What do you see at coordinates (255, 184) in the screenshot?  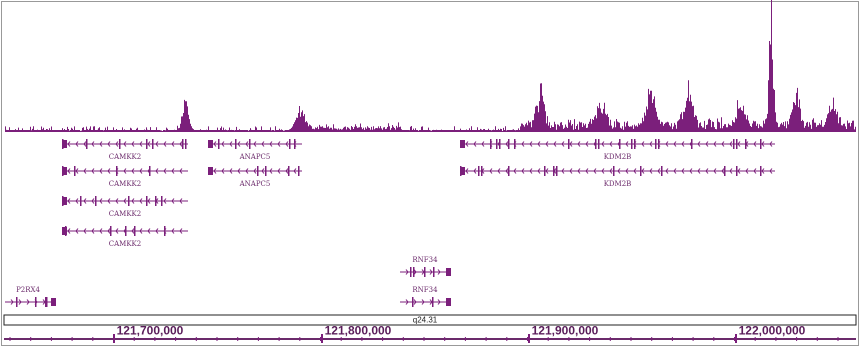 I see `gene-label: ANAPC5` at bounding box center [255, 184].